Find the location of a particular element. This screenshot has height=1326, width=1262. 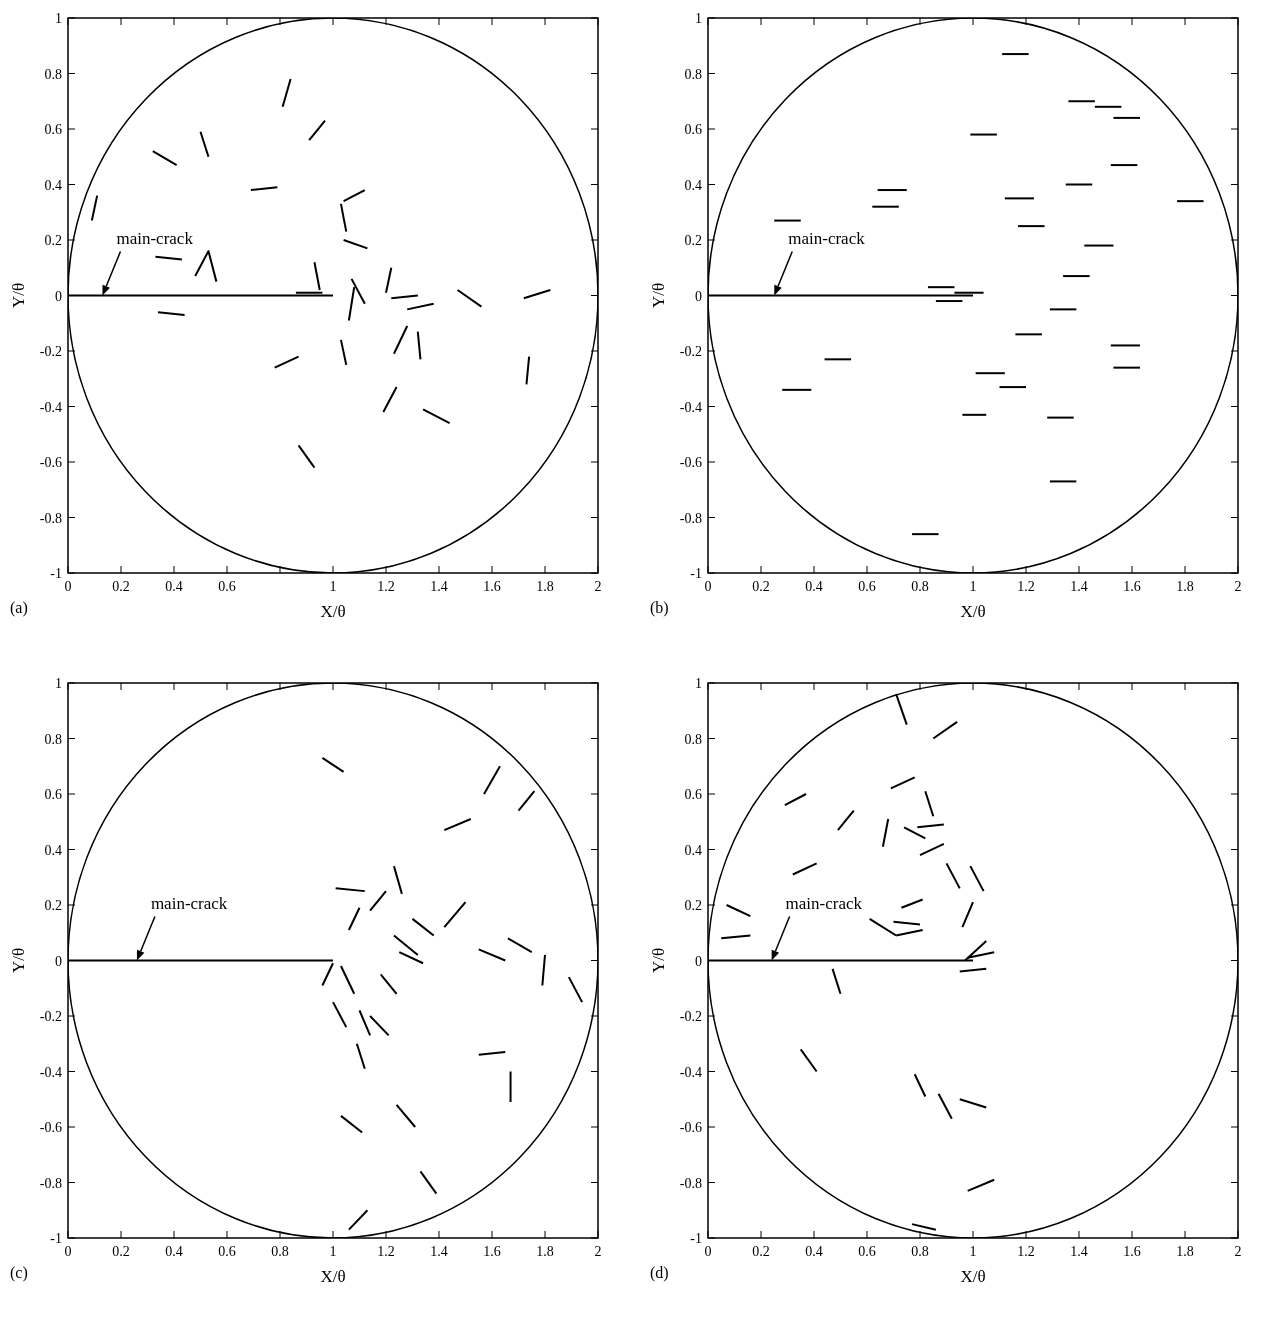

text: (c) is located at coordinates (19, 1273).